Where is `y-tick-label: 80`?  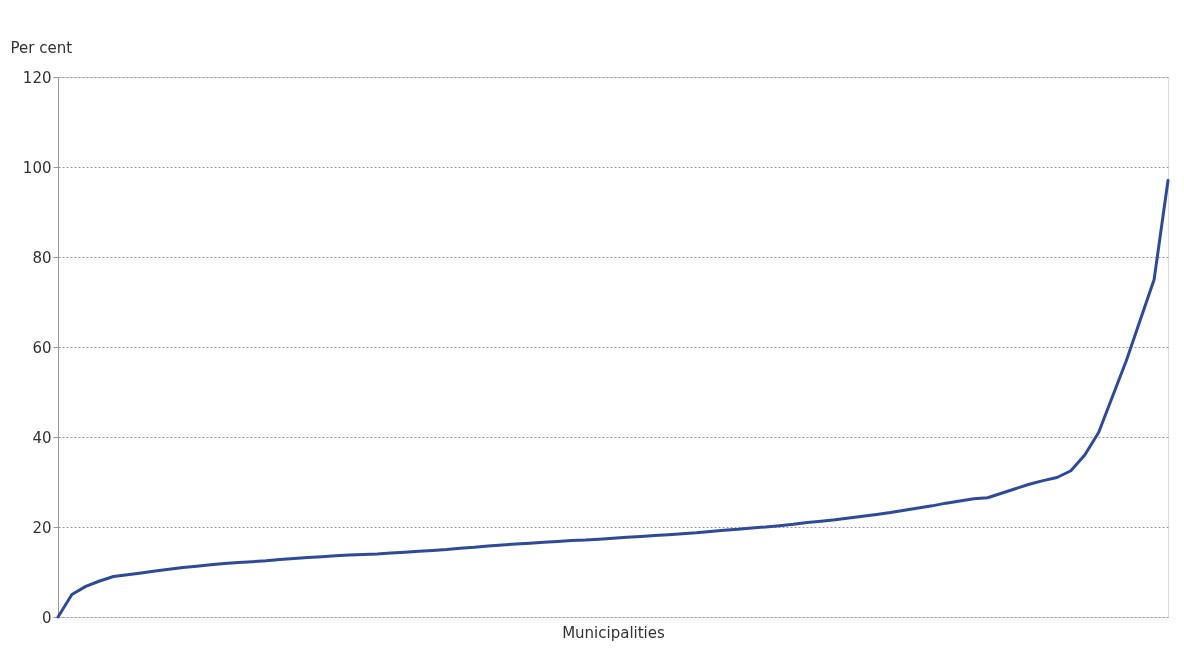 y-tick-label: 80 is located at coordinates (42, 257).